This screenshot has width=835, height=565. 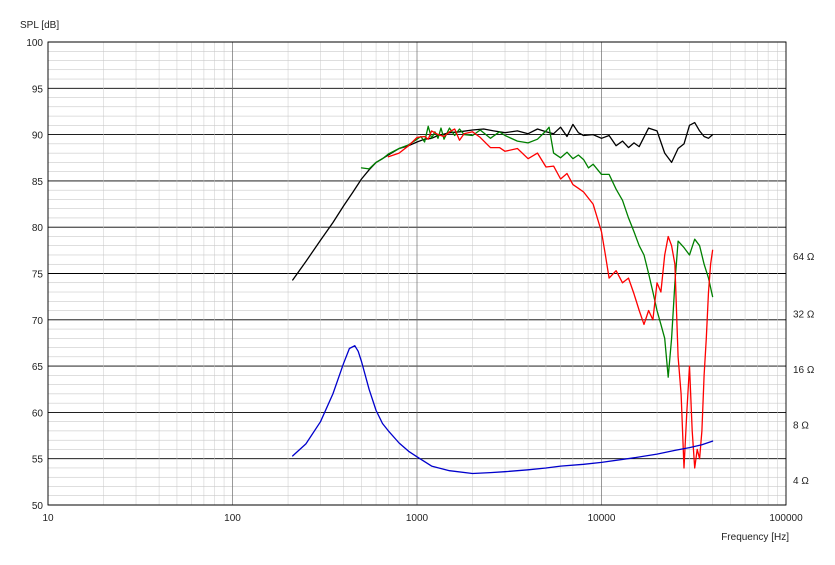 I want to click on x-tick-label: 10, so click(x=48, y=518).